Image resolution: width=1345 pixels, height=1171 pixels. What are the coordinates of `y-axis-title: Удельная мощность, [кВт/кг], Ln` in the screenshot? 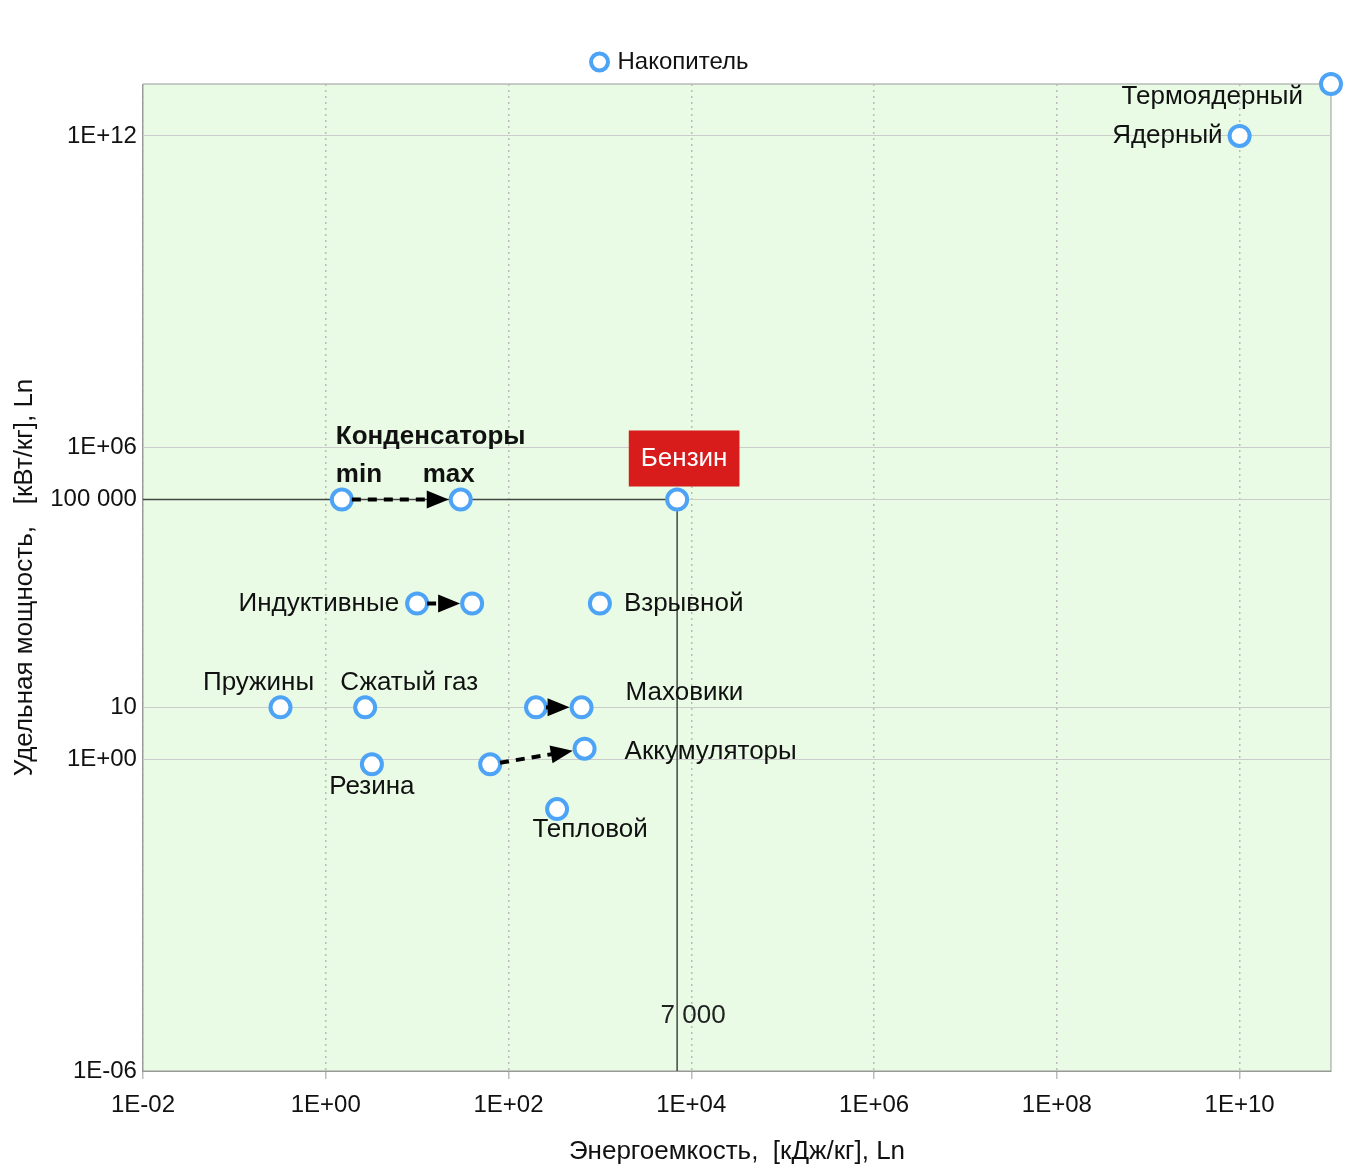 It's located at (22, 577).